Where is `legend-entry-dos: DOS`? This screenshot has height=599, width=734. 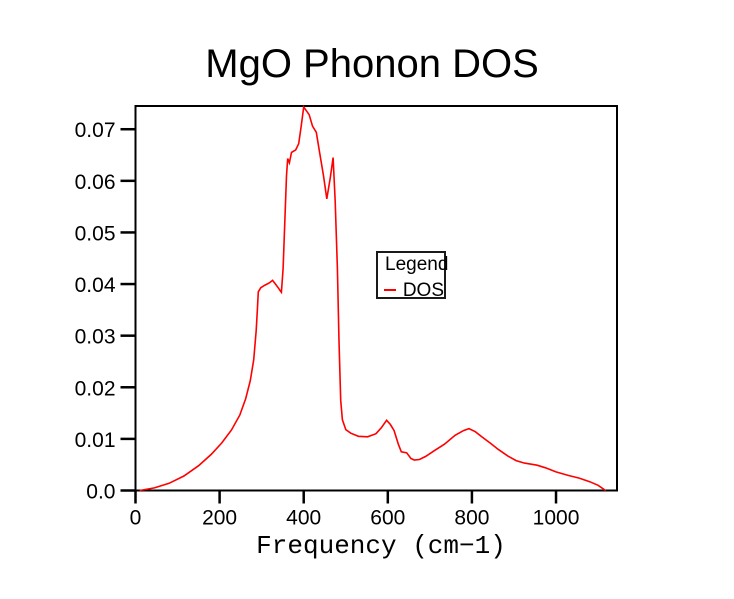
legend-entry-dos: DOS is located at coordinates (414, 290).